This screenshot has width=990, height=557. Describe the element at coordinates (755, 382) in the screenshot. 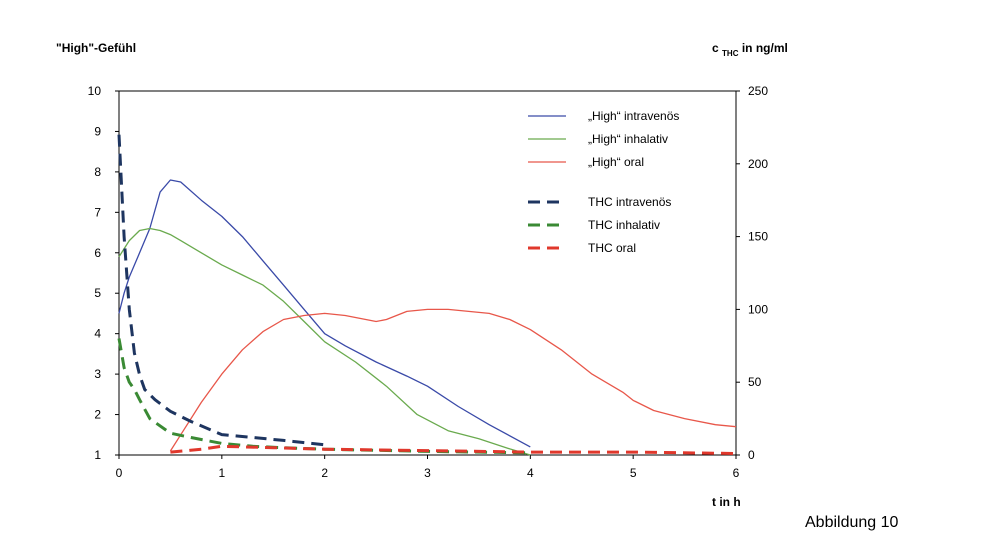

I see `y-right-tick-label: 50` at that location.